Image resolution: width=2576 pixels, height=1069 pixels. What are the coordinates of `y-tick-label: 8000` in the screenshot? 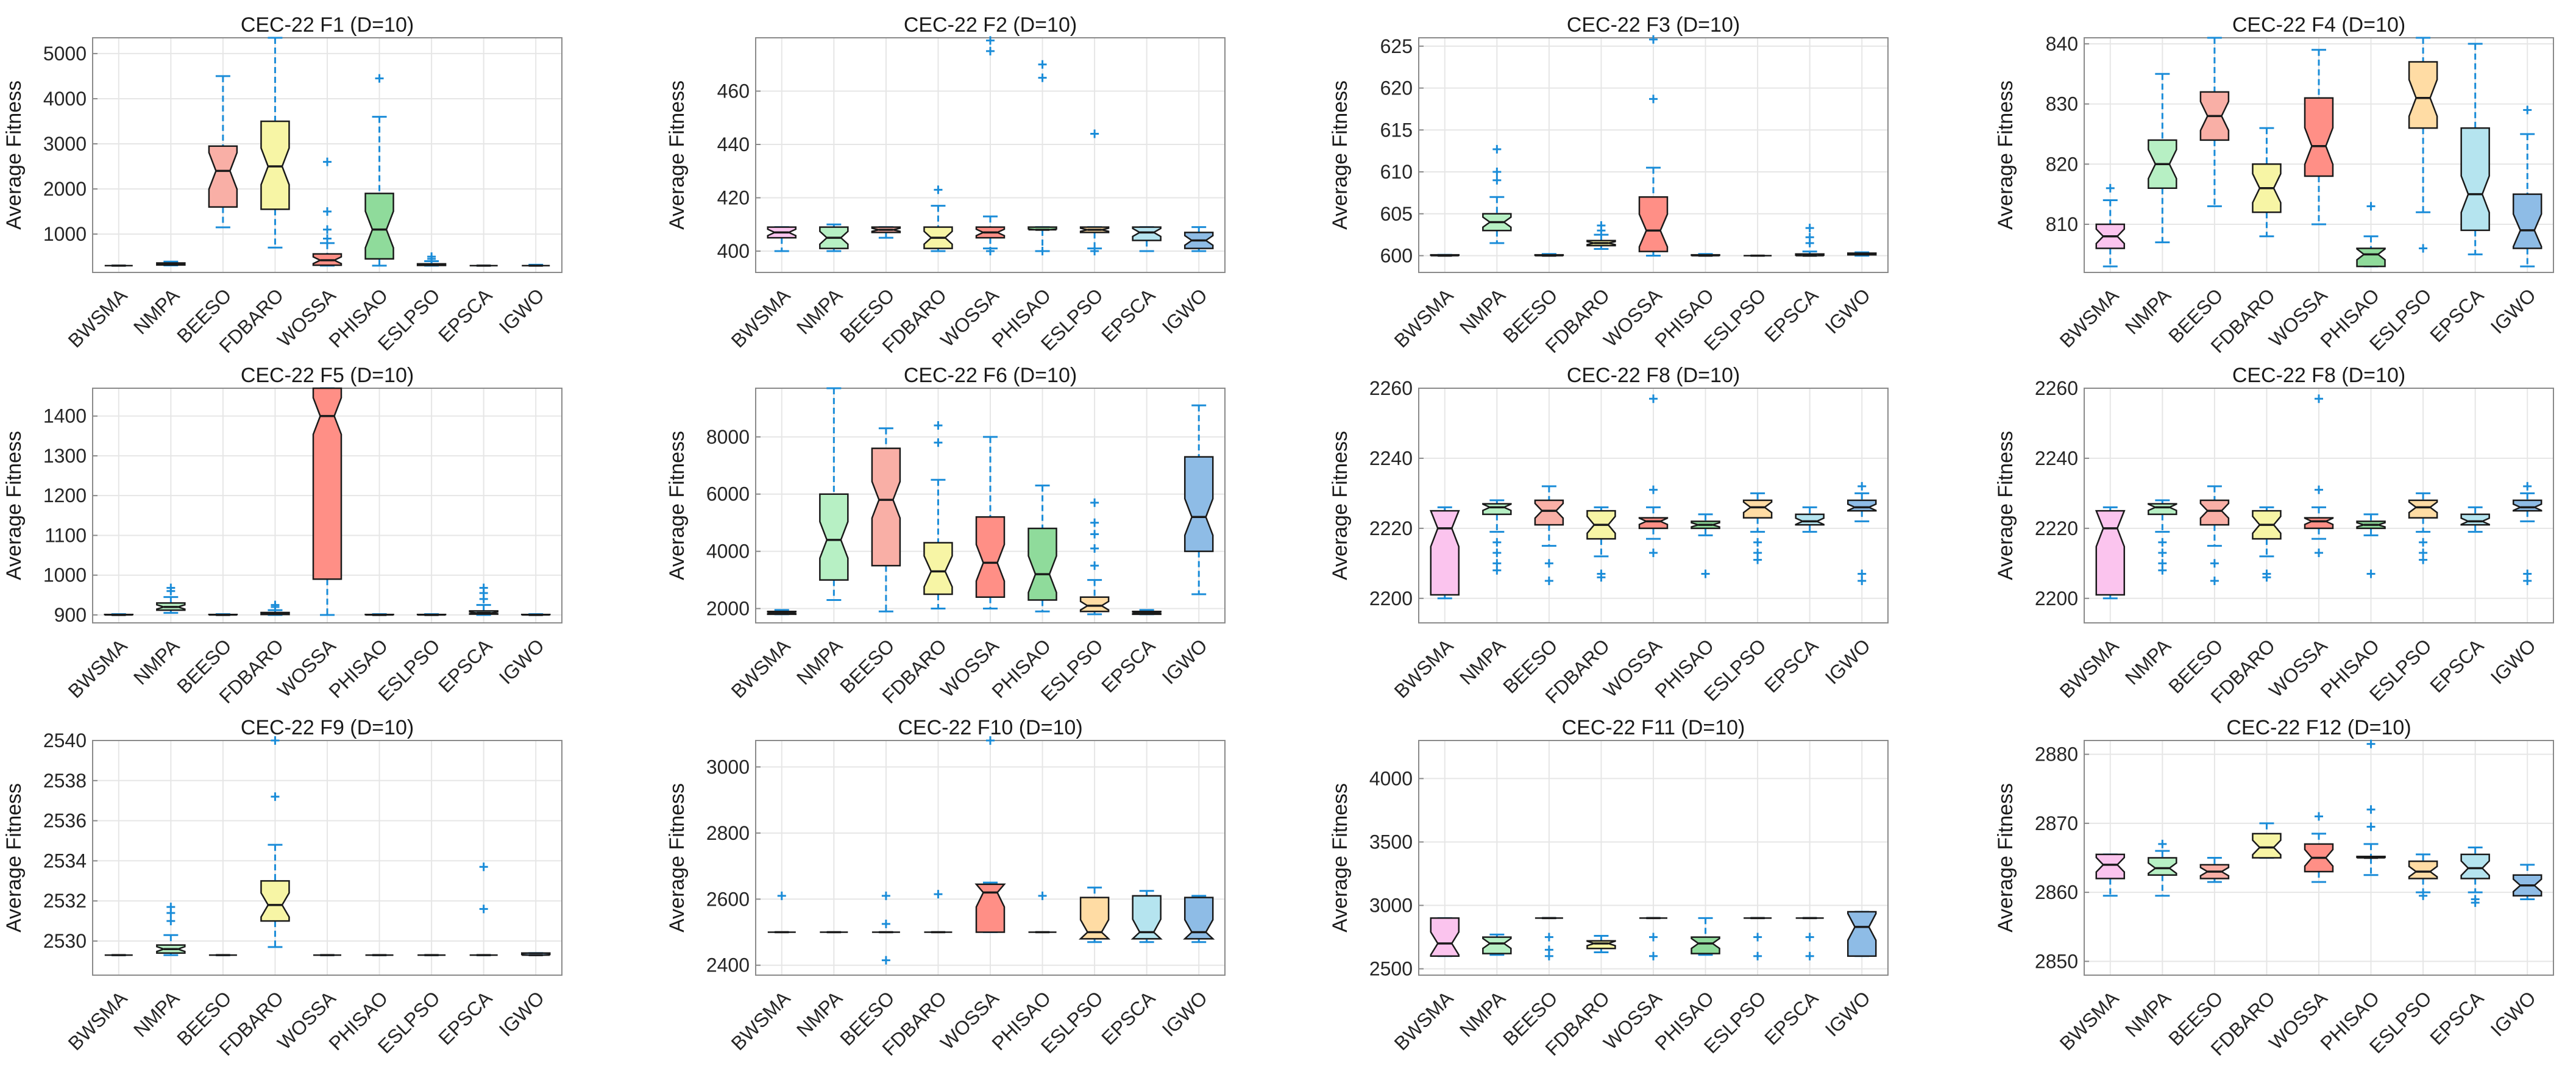 It's located at (728, 437).